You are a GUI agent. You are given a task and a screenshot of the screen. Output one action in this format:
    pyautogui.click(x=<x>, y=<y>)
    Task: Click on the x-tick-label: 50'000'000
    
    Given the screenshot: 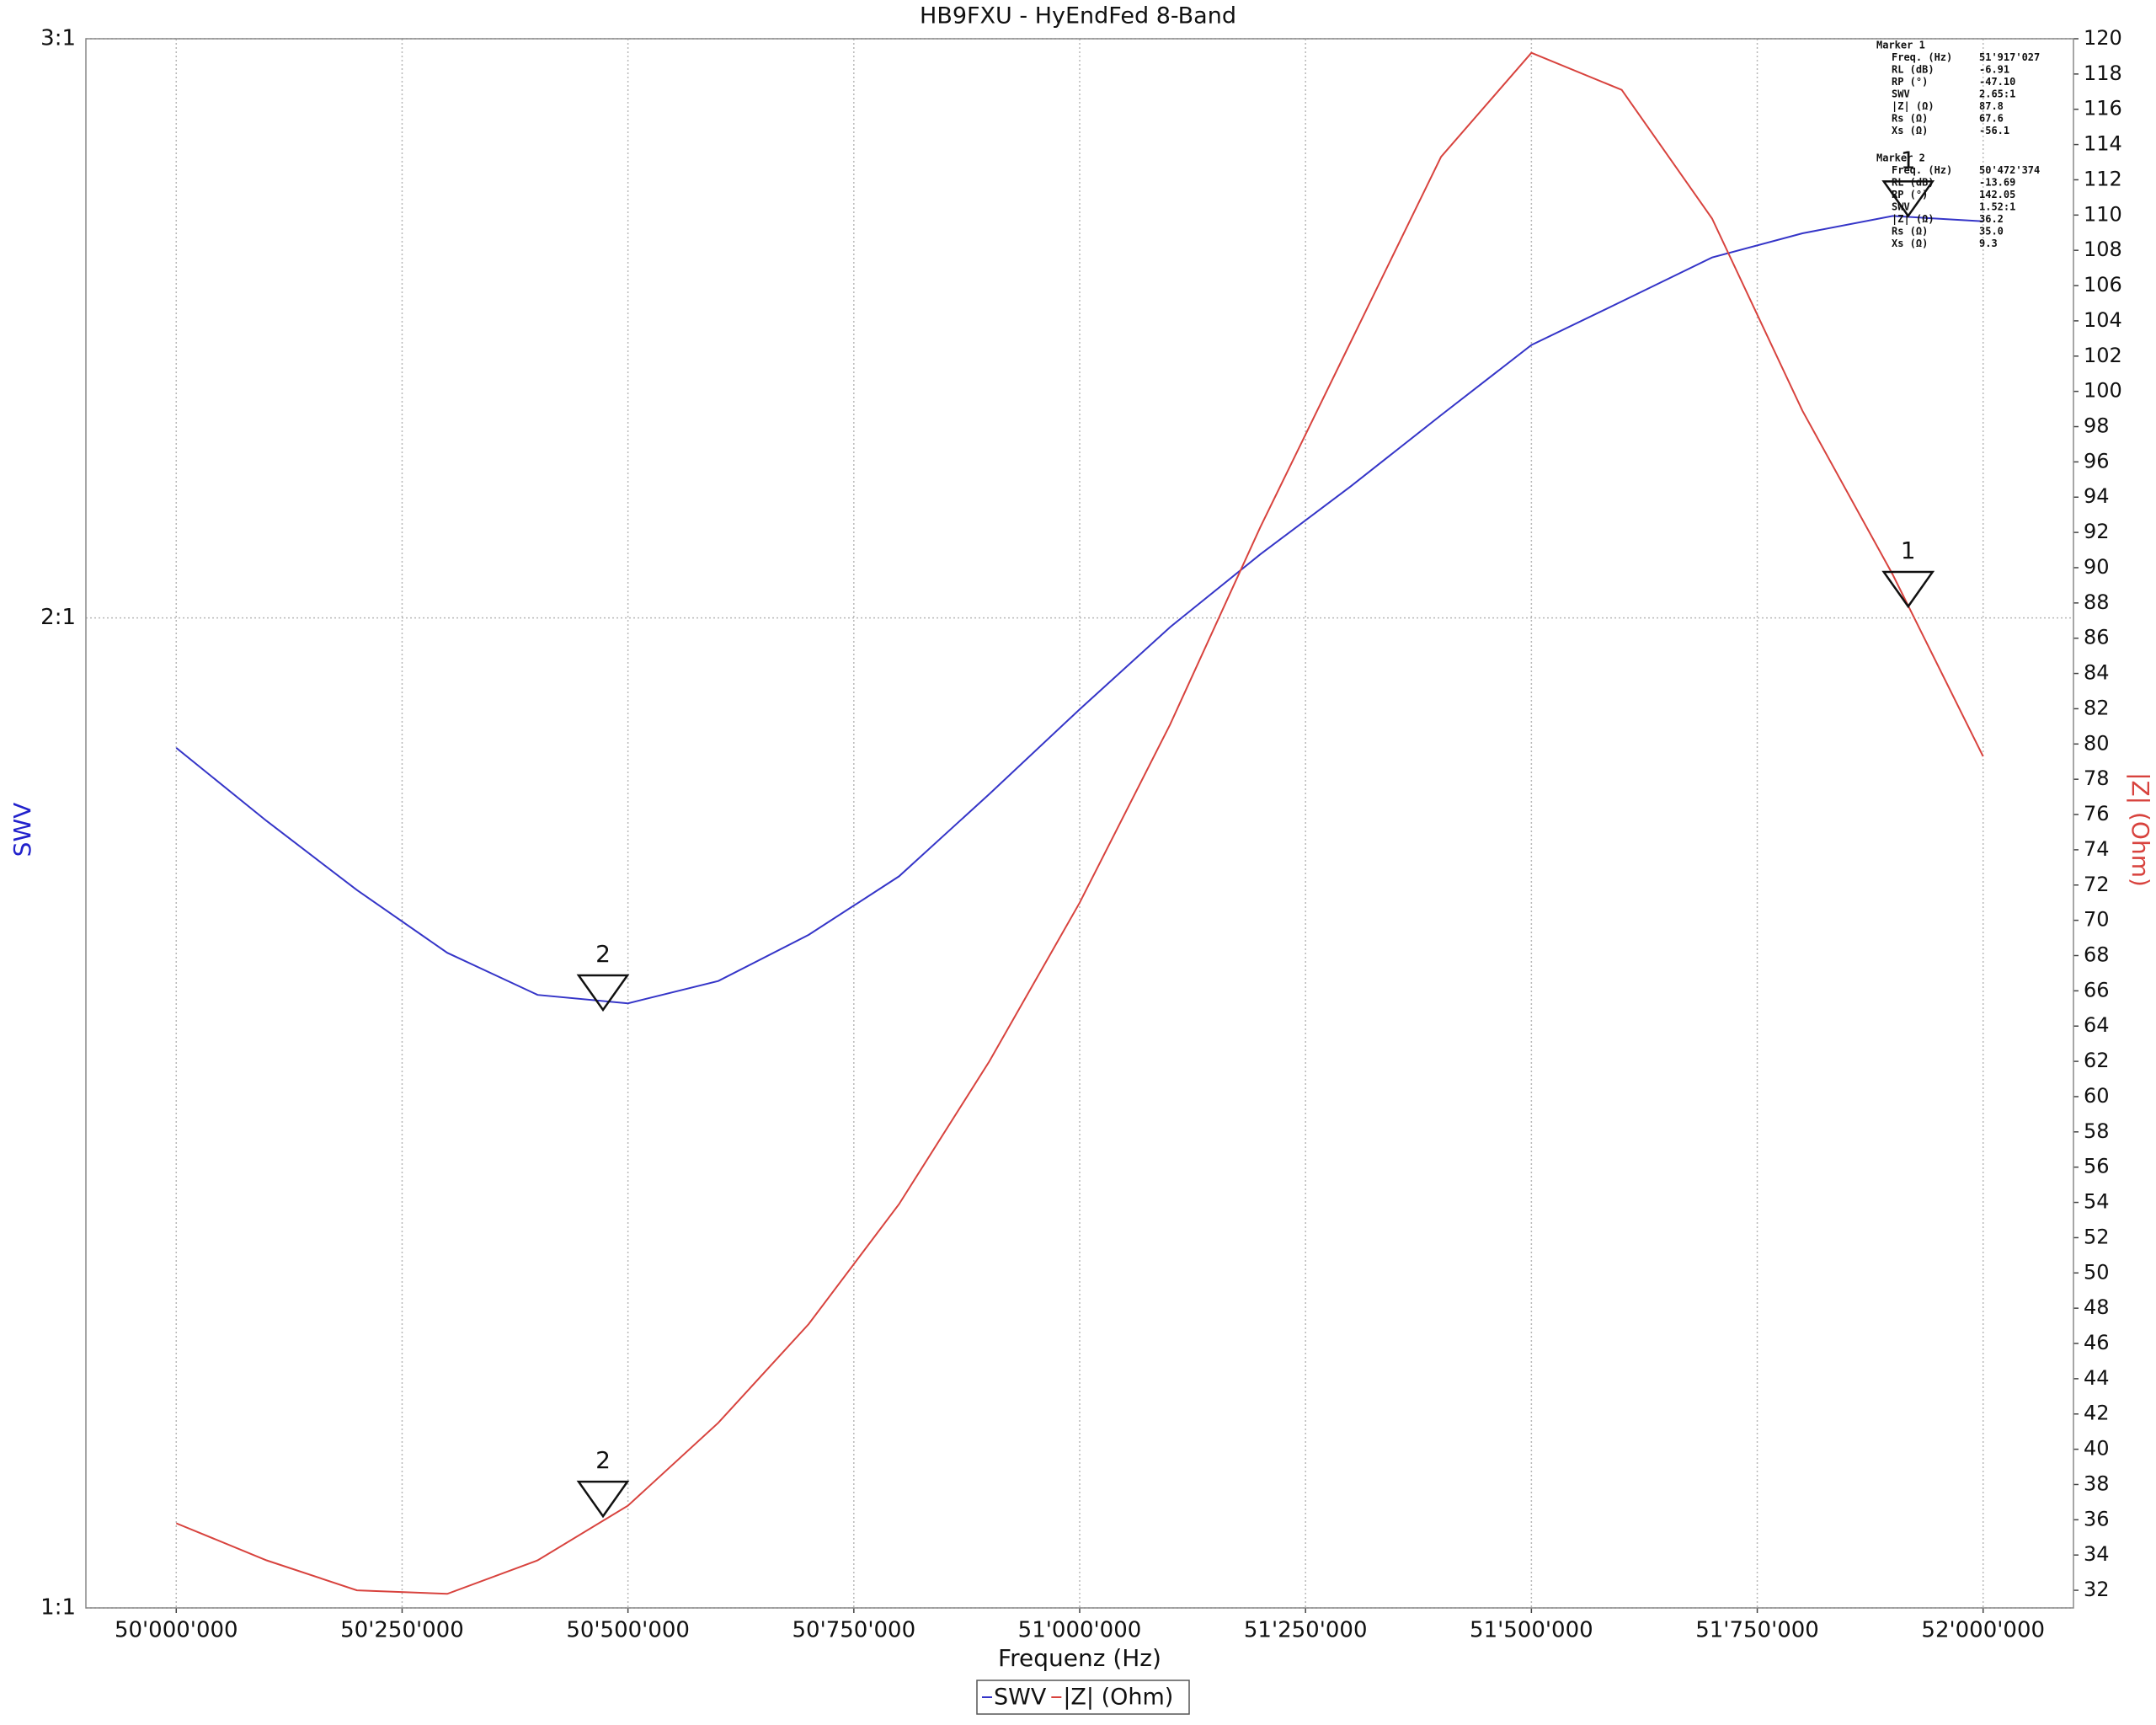 What is the action you would take?
    pyautogui.click(x=176, y=1630)
    